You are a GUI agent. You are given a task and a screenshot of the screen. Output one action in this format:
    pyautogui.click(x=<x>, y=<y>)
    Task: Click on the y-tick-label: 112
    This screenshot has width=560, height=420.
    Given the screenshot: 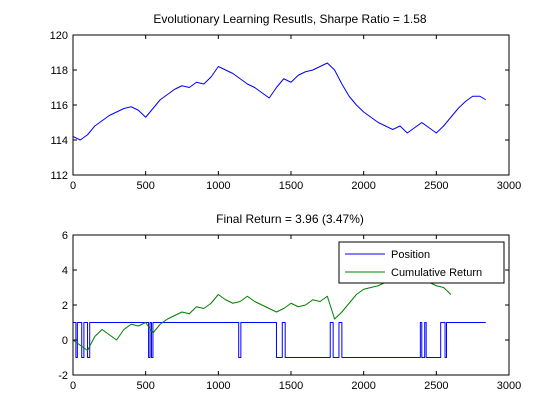 What is the action you would take?
    pyautogui.click(x=59, y=176)
    